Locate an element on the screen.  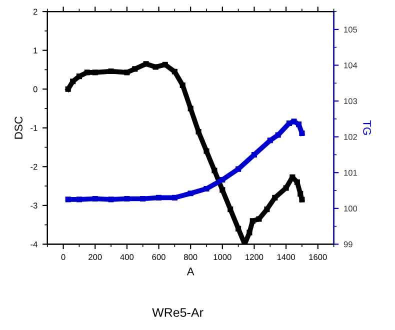
x-tick-label: 1600 is located at coordinates (318, 257).